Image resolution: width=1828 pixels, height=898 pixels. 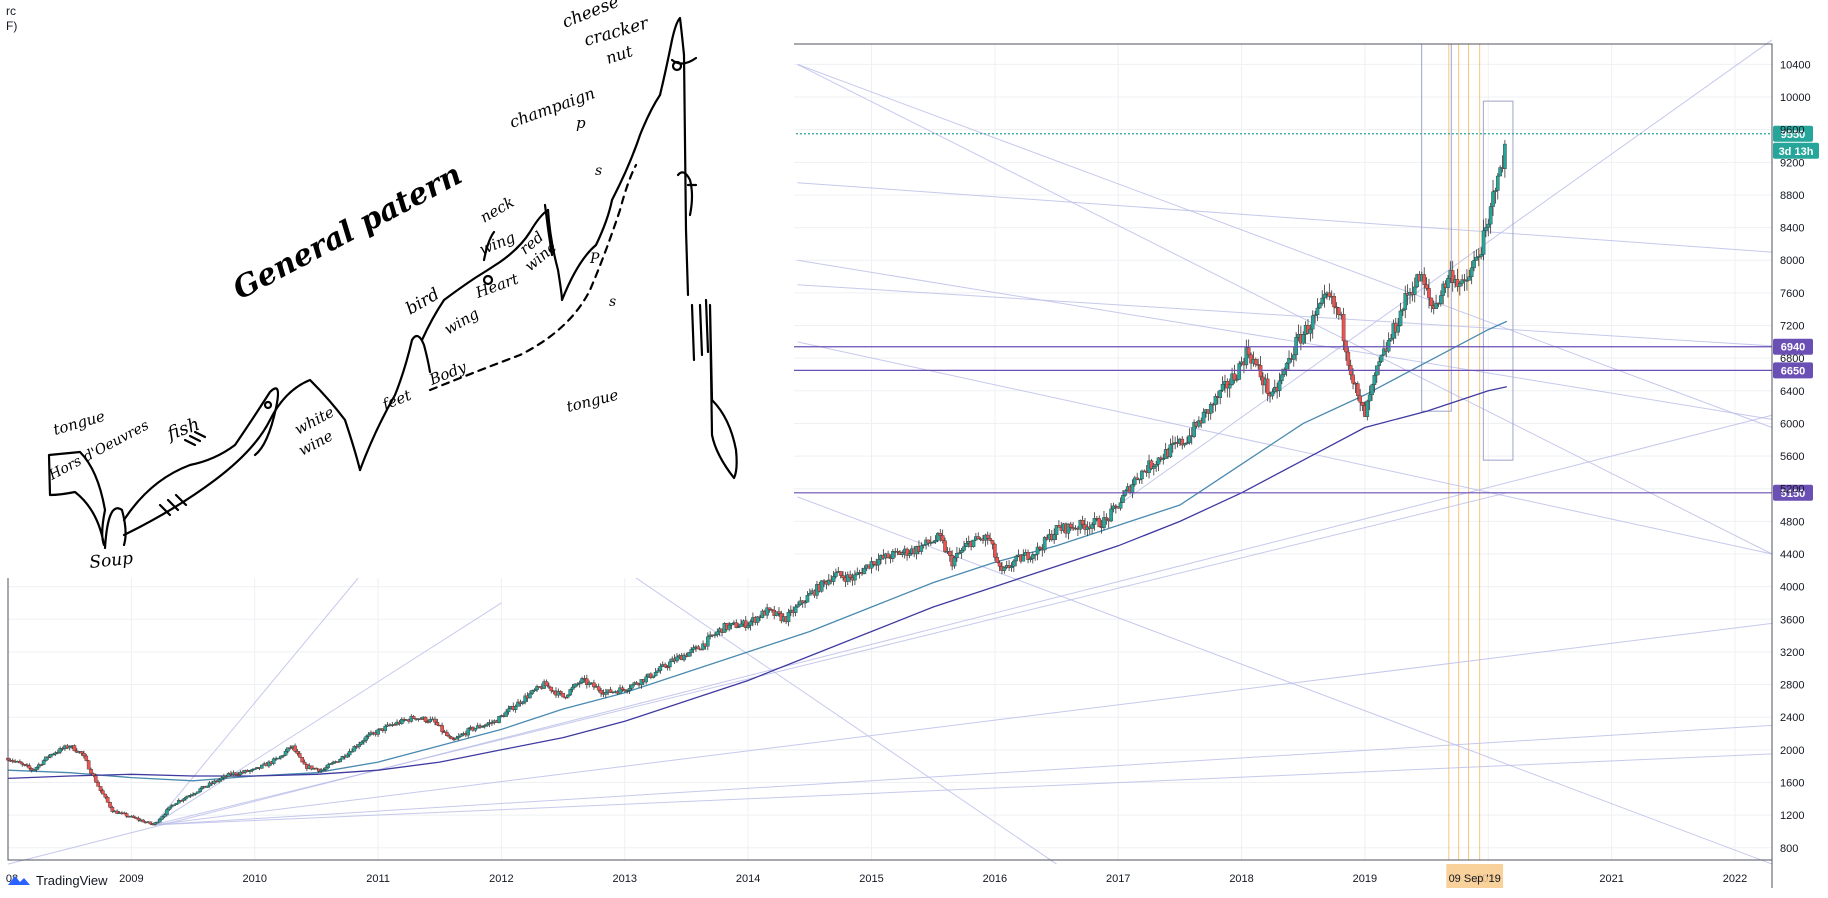 What do you see at coordinates (1792, 196) in the screenshot?
I see `y-tick-label: 8800` at bounding box center [1792, 196].